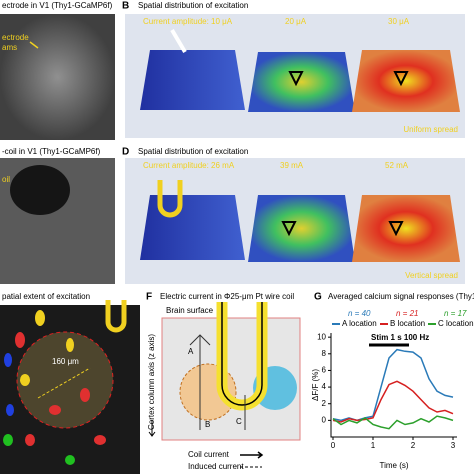 The height and width of the screenshot is (474, 474). I want to click on y-tick-label: 2, so click(324, 403).